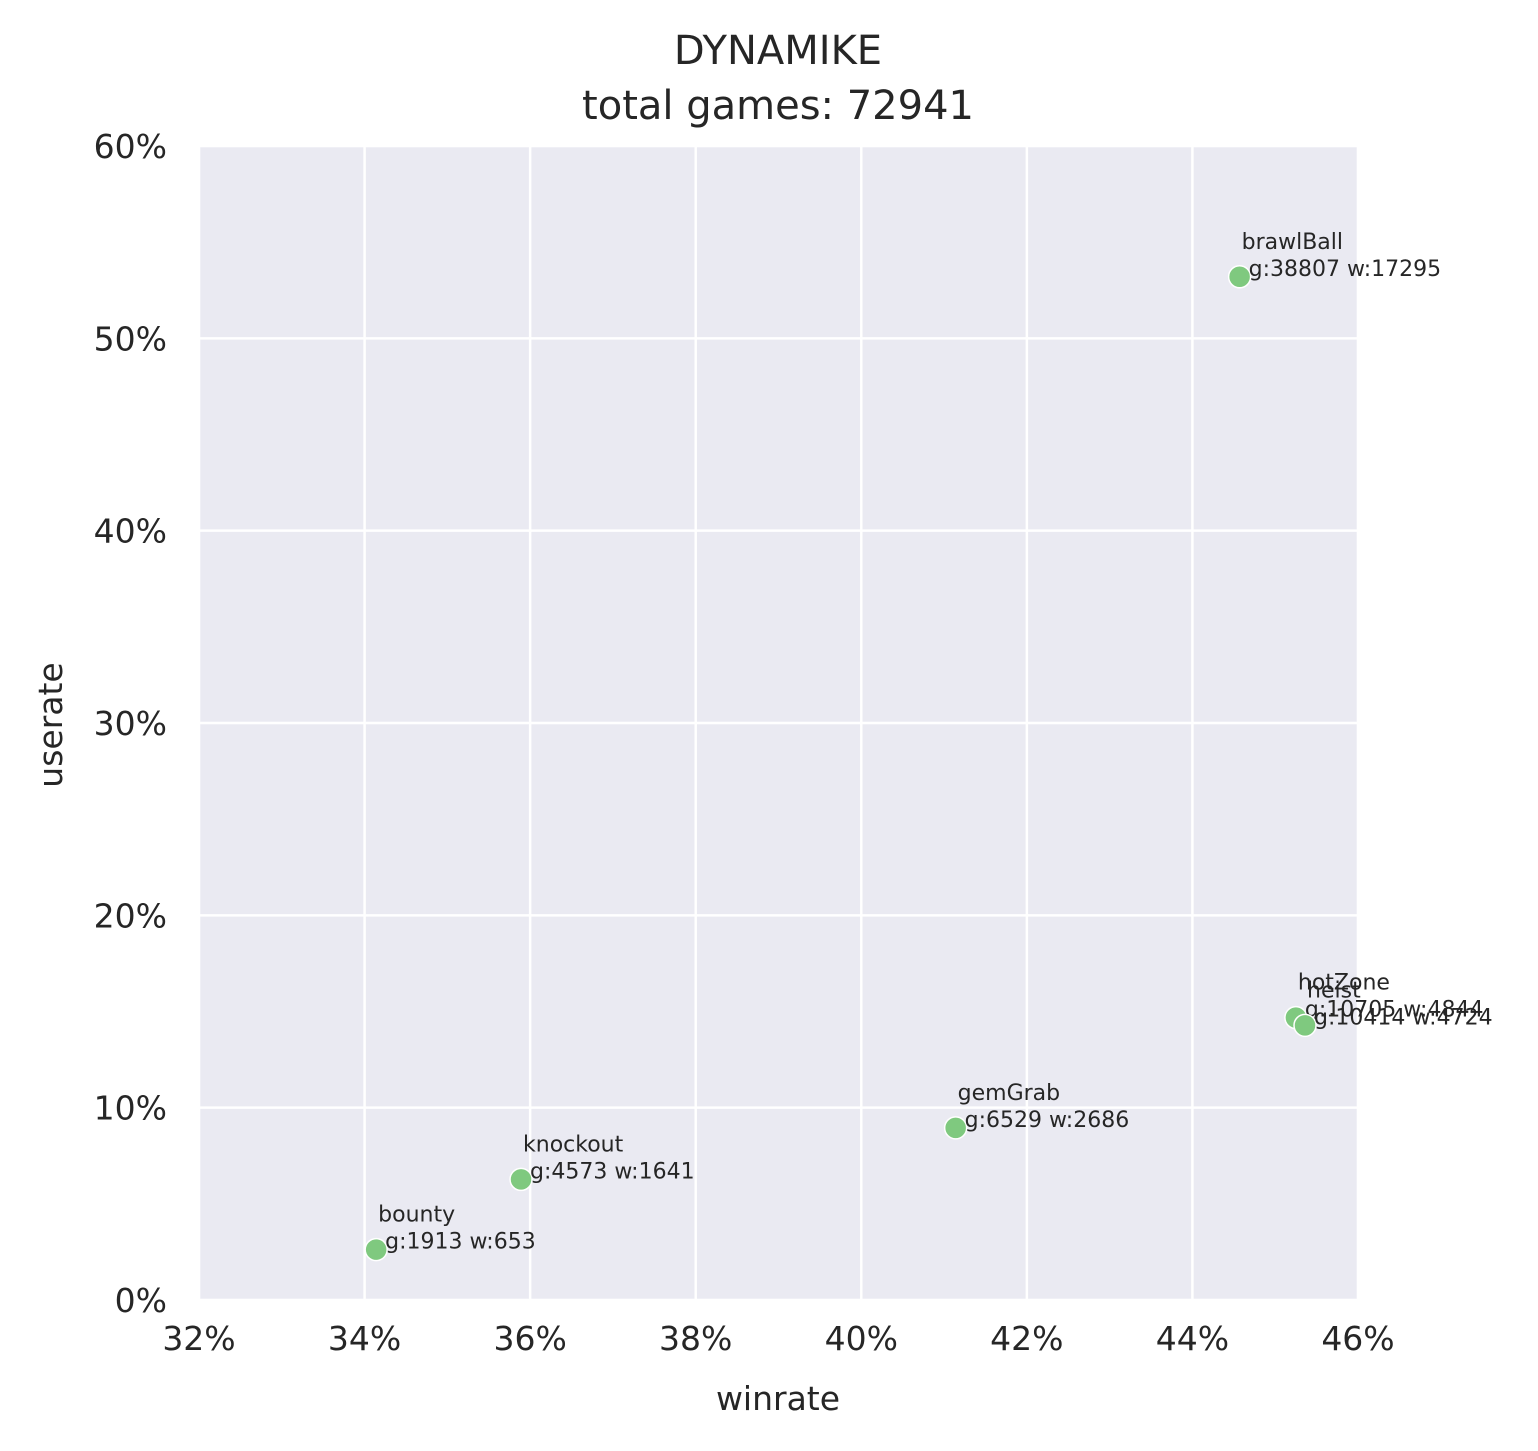 The height and width of the screenshot is (1451, 1538). I want to click on x-tick-label: 34%, so click(364, 1338).